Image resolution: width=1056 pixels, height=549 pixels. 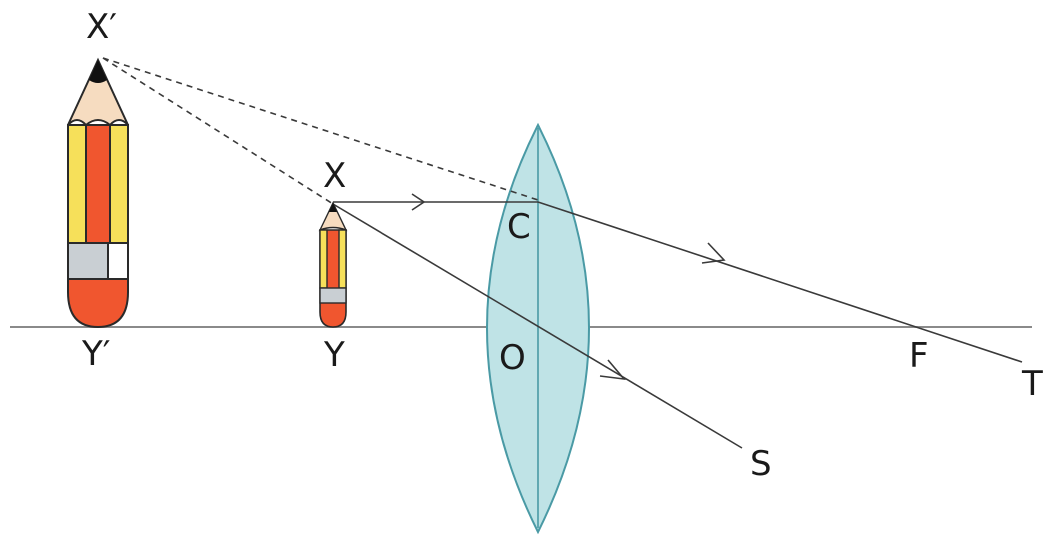 I want to click on virtual-ray-to-c, so click(x=320, y=129).